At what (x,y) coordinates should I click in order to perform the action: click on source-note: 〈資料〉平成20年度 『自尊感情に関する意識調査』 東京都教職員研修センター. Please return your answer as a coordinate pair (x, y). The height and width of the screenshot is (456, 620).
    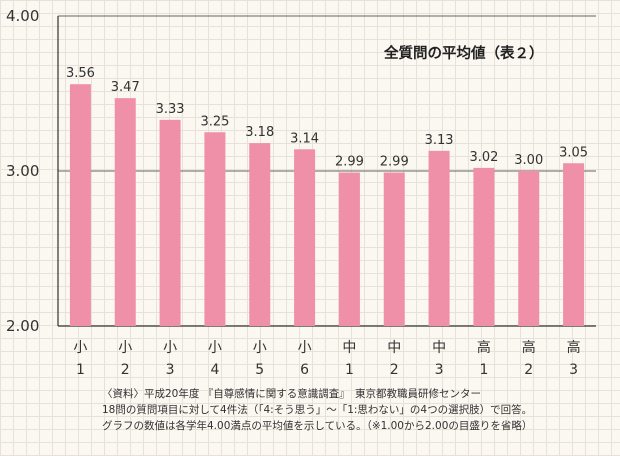
    Looking at the image, I should click on (291, 394).